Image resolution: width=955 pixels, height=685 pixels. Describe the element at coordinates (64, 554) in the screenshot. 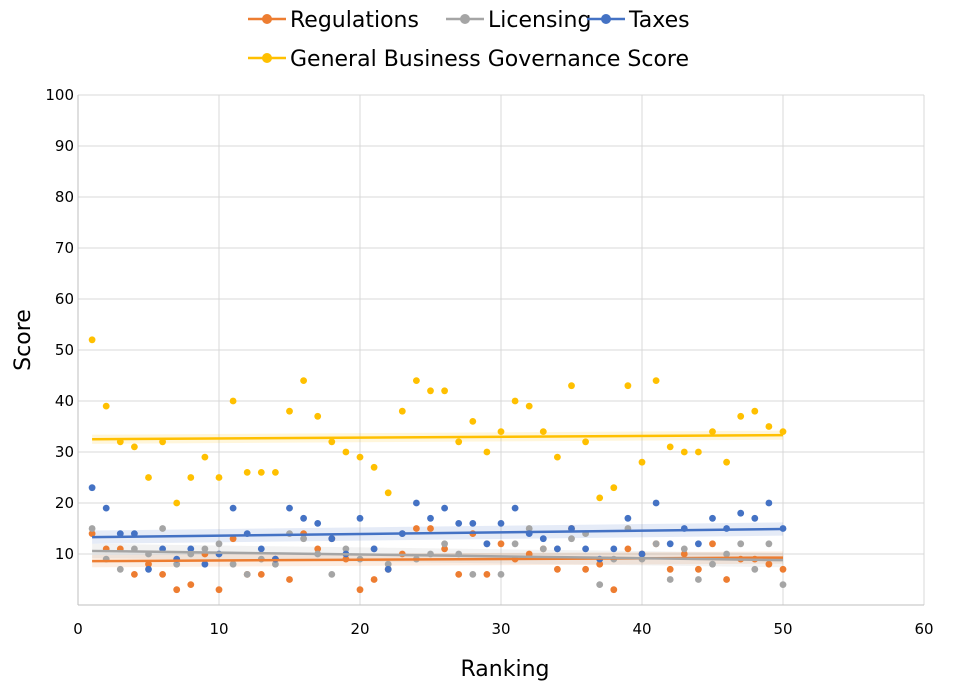

I see `y-tick-label: 10` at that location.